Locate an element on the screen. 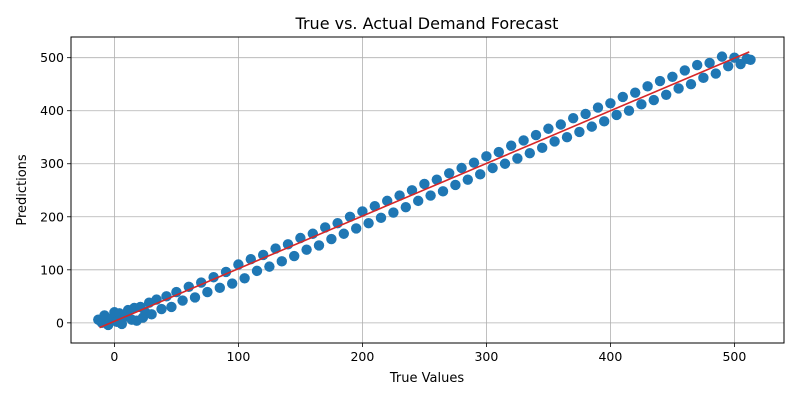  x-tick-label: 300 is located at coordinates (486, 356).